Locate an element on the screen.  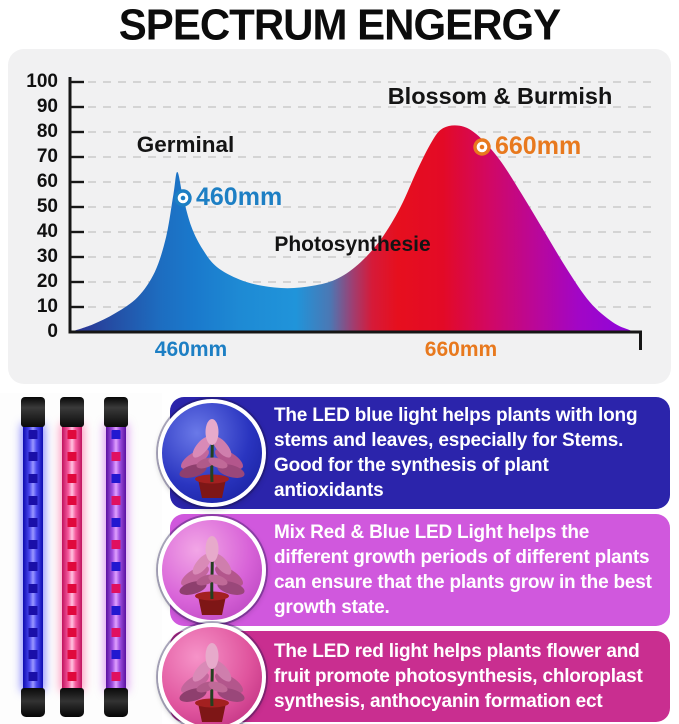
plant-photo-blue is located at coordinates (212, 453).